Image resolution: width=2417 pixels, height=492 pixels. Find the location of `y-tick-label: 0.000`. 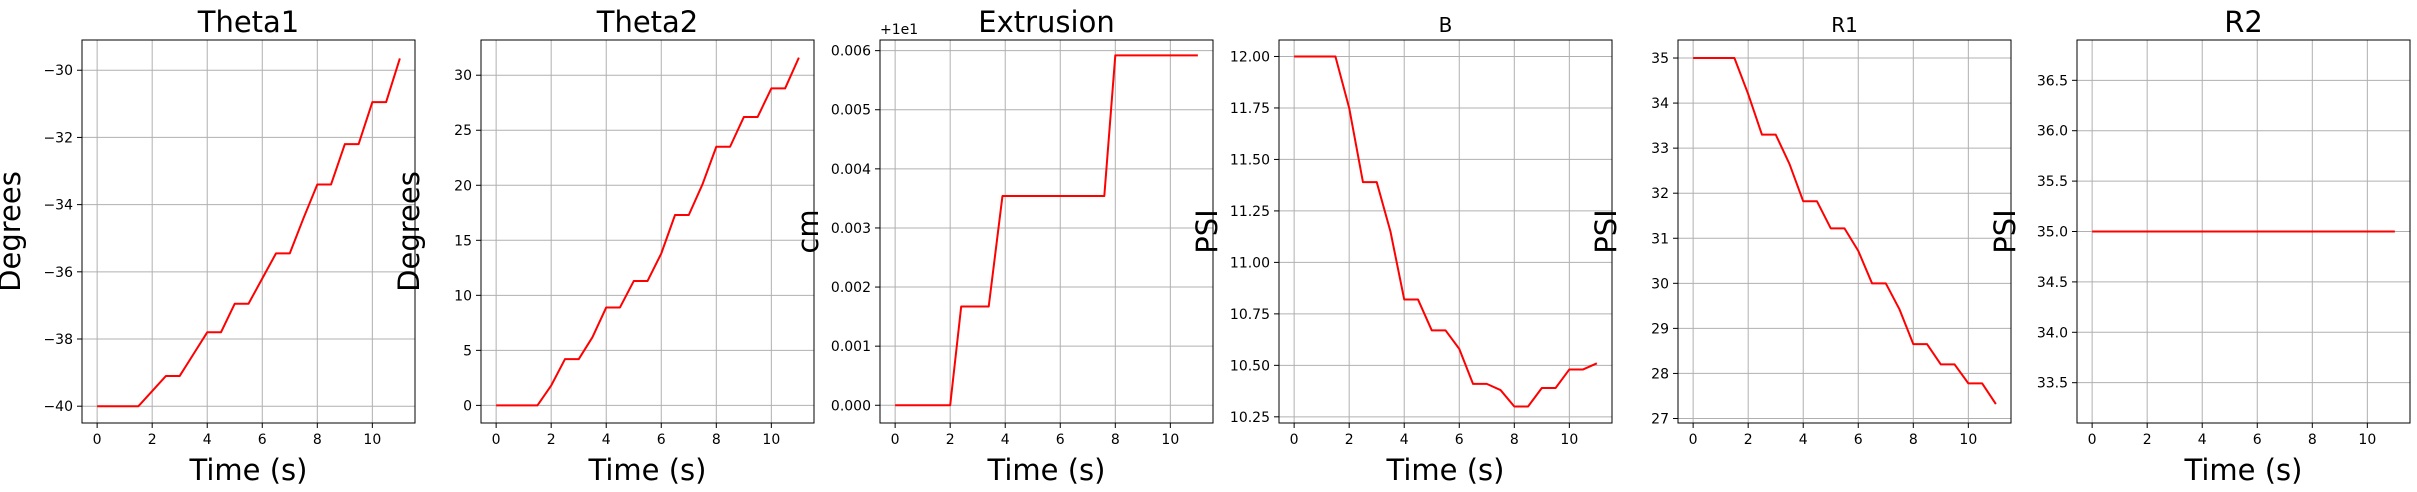

y-tick-label: 0.000 is located at coordinates (851, 406).